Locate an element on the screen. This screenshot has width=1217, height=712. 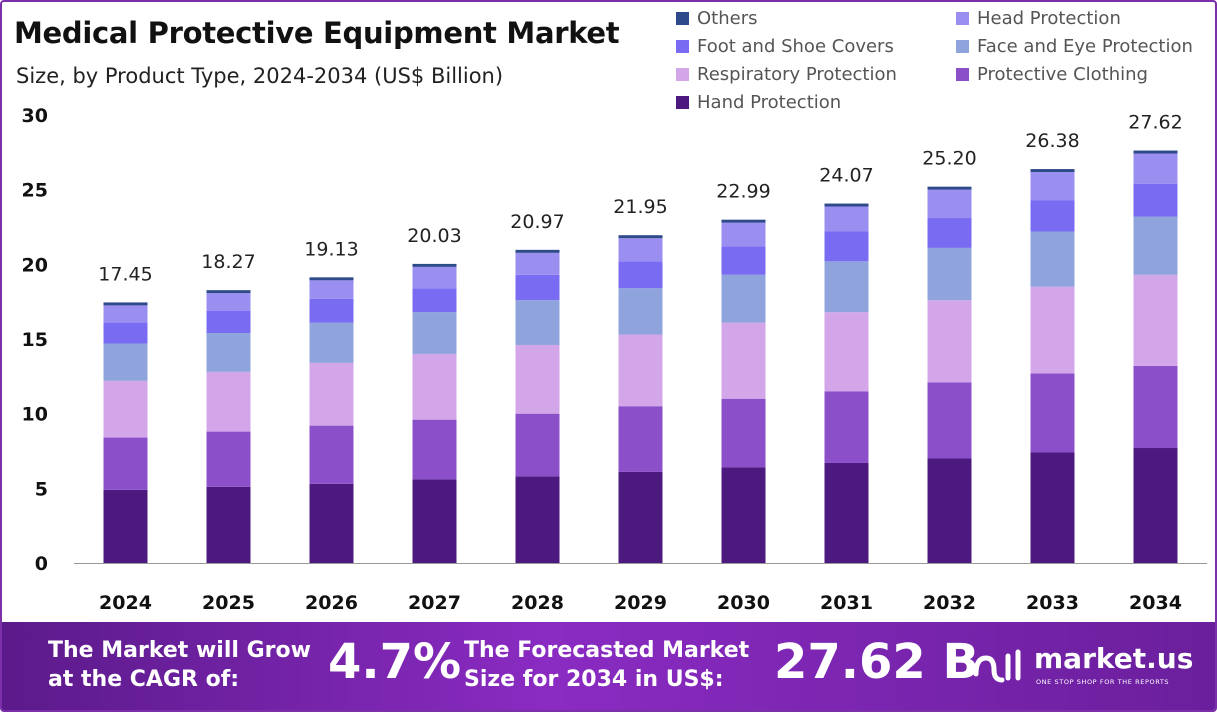
x-tick-label: 2030 is located at coordinates (743, 603).